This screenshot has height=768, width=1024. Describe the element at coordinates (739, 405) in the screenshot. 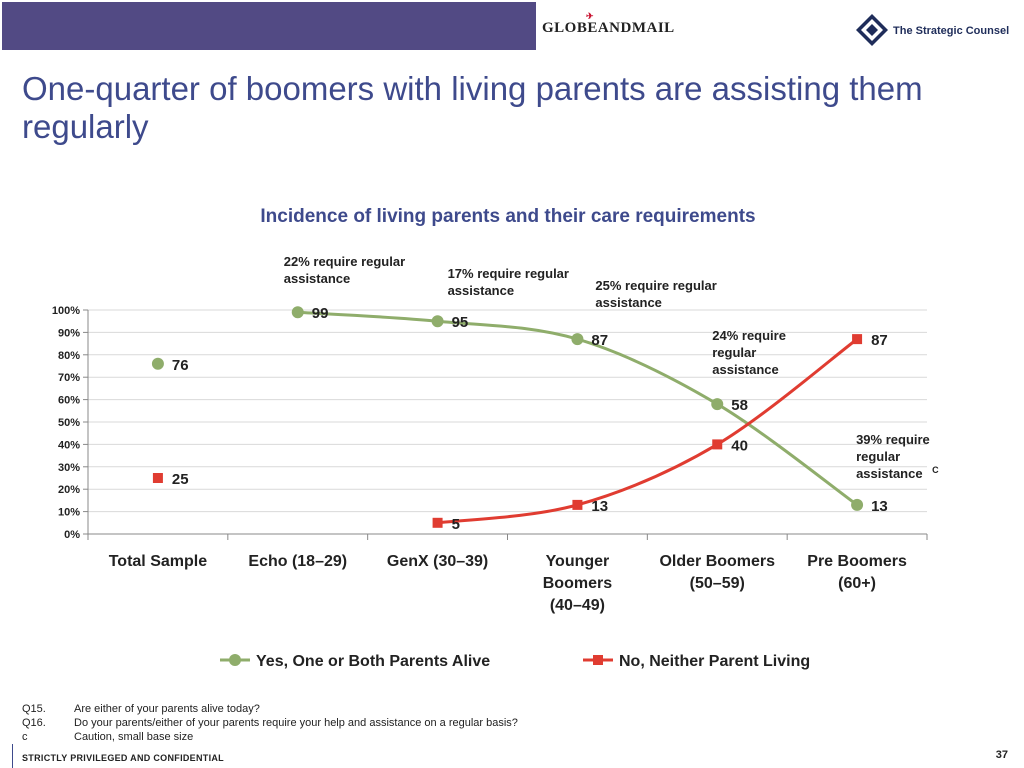

I see `data-label: 58` at that location.